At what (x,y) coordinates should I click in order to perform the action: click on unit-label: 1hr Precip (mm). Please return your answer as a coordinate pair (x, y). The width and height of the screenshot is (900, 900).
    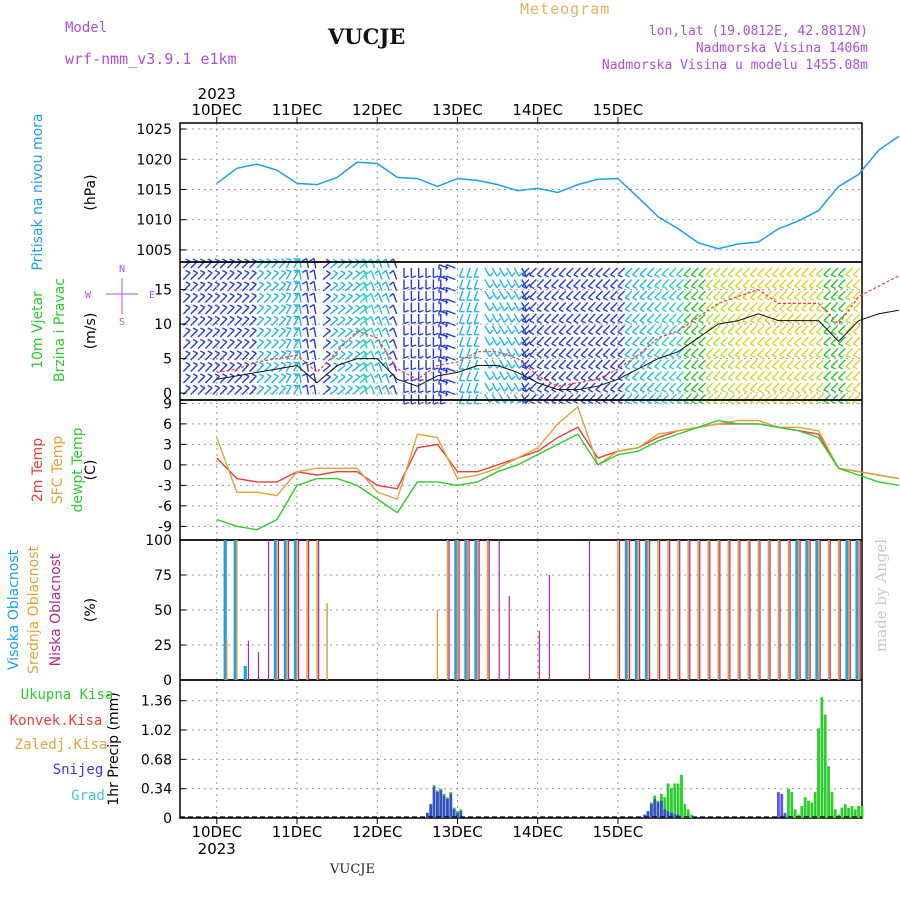
    Looking at the image, I should click on (114, 748).